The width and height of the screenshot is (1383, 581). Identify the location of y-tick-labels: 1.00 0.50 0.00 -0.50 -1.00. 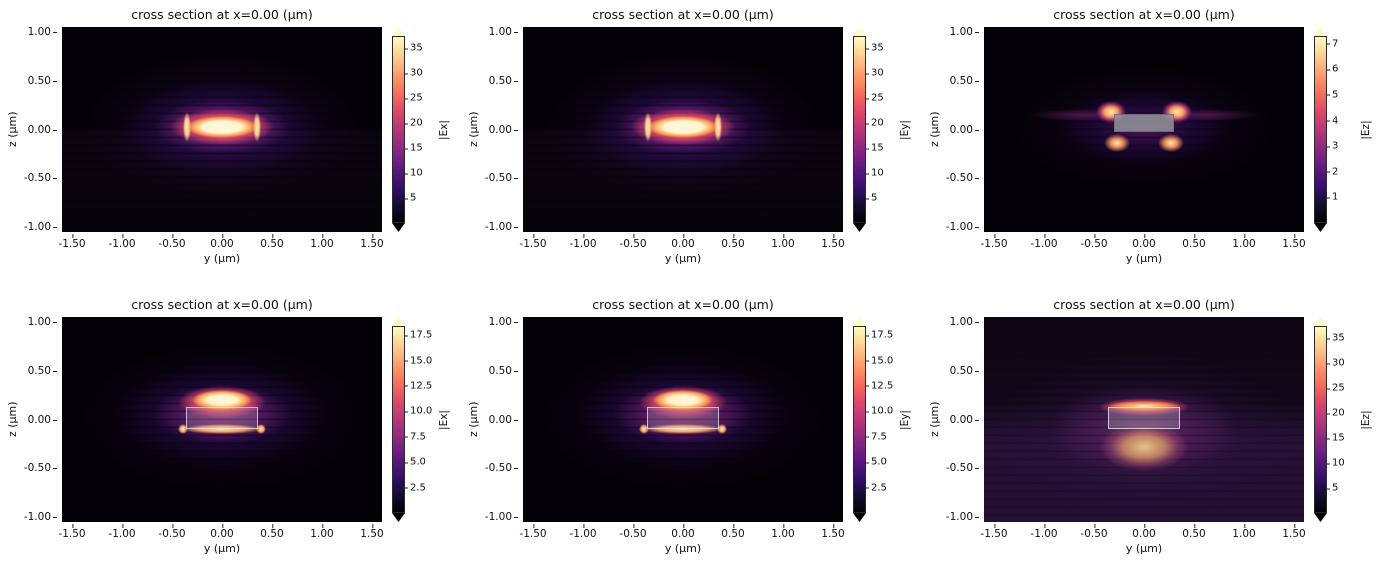
(499, 419).